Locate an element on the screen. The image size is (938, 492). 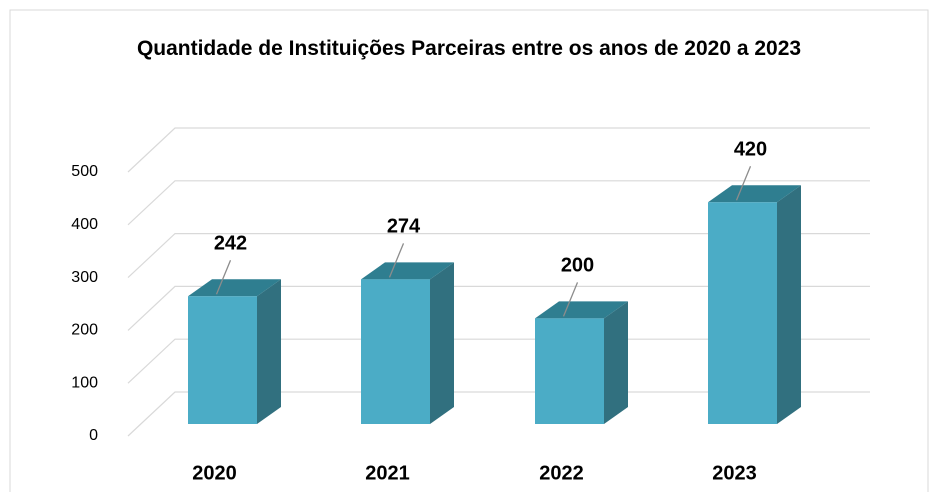
y-tick-label: 400 is located at coordinates (84, 224).